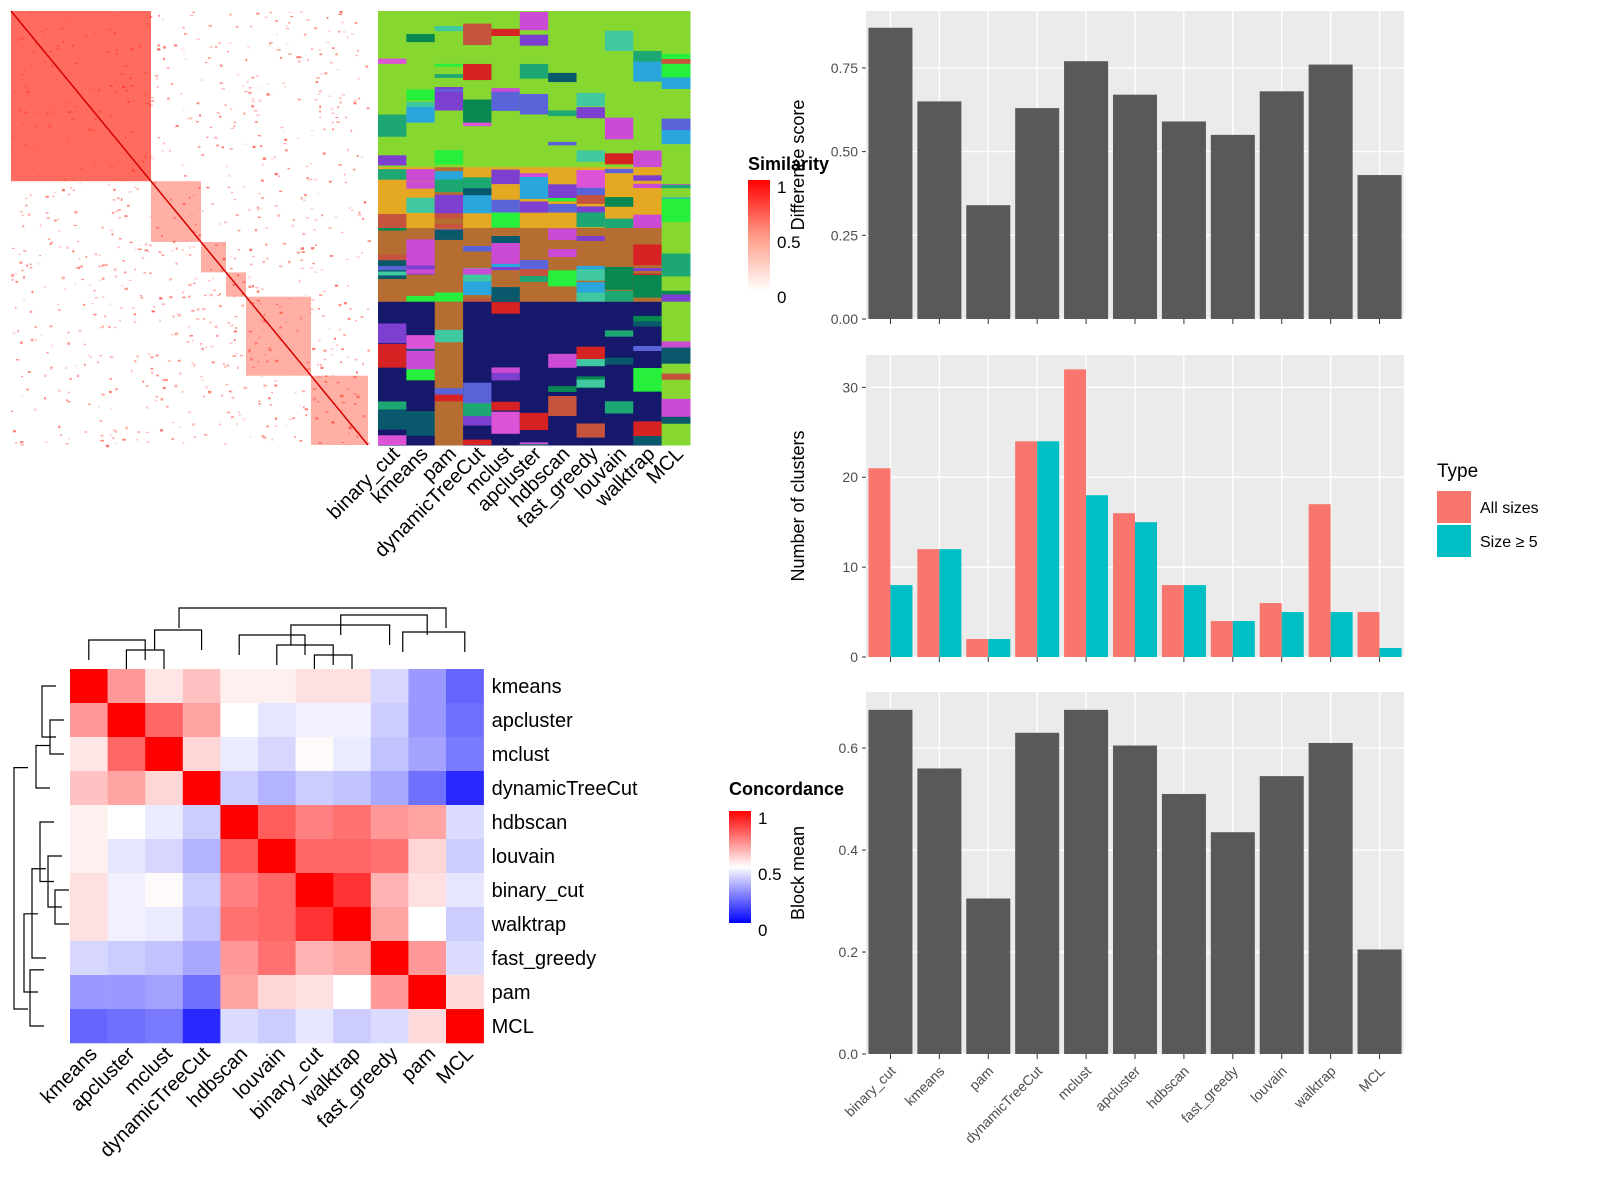 The width and height of the screenshot is (1600, 1200). Describe the element at coordinates (1509, 542) in the screenshot. I see `legend-label: Size ≥ 5` at that location.